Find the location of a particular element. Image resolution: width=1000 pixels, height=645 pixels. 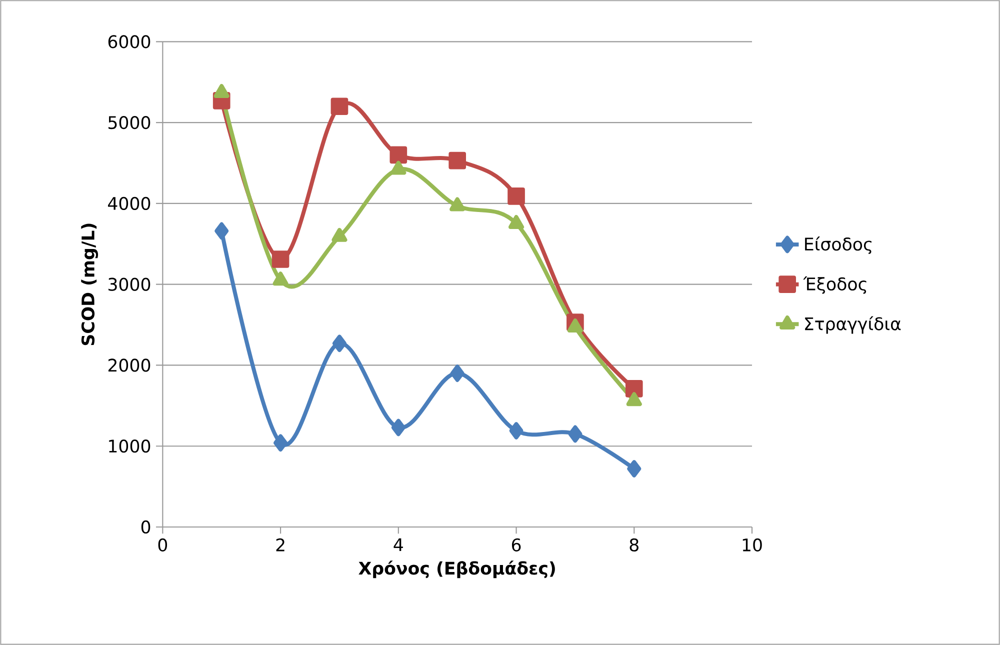

legend-label: Έξοδος is located at coordinates (834, 285).